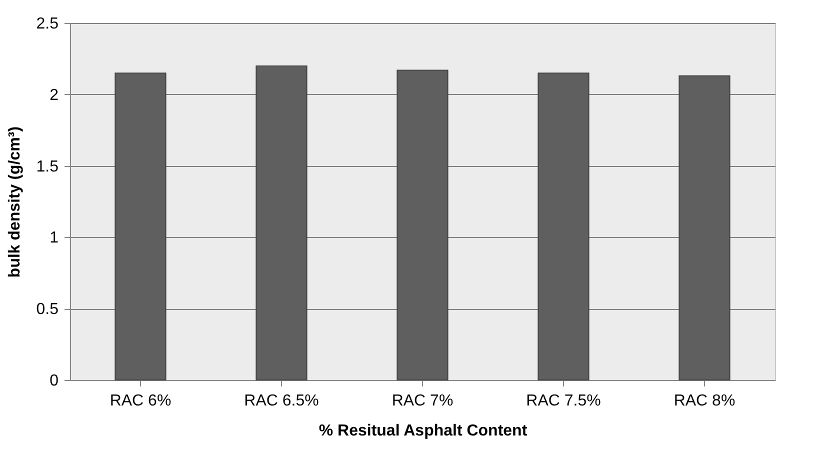  I want to click on x-tick-label: RAC 6%, so click(141, 401).